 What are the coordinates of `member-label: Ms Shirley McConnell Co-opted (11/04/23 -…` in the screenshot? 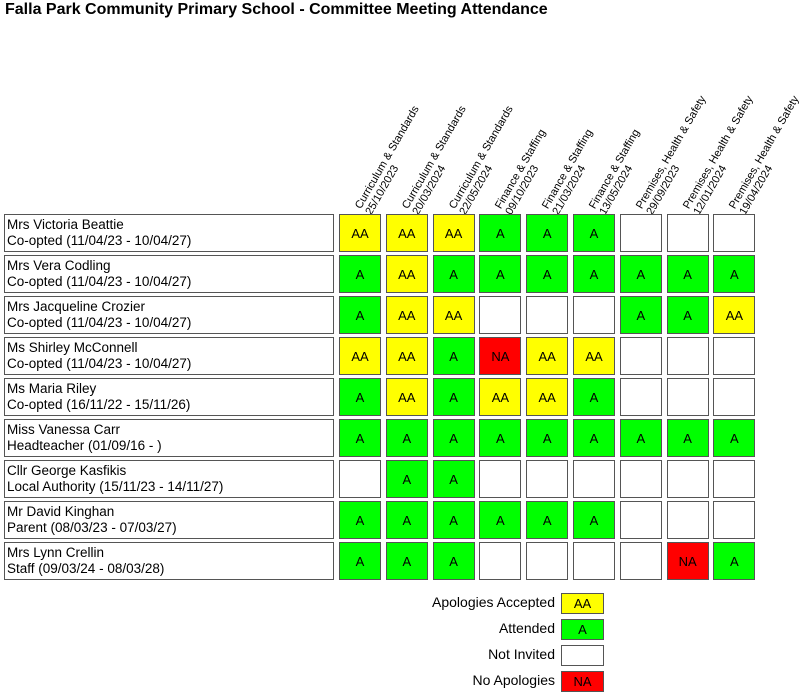 It's located at (169, 356).